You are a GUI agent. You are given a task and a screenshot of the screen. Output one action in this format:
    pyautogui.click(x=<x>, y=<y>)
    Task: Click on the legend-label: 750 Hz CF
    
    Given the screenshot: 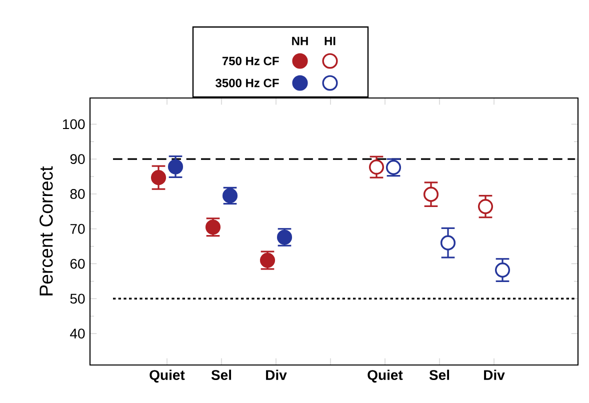 What is the action you would take?
    pyautogui.click(x=250, y=61)
    